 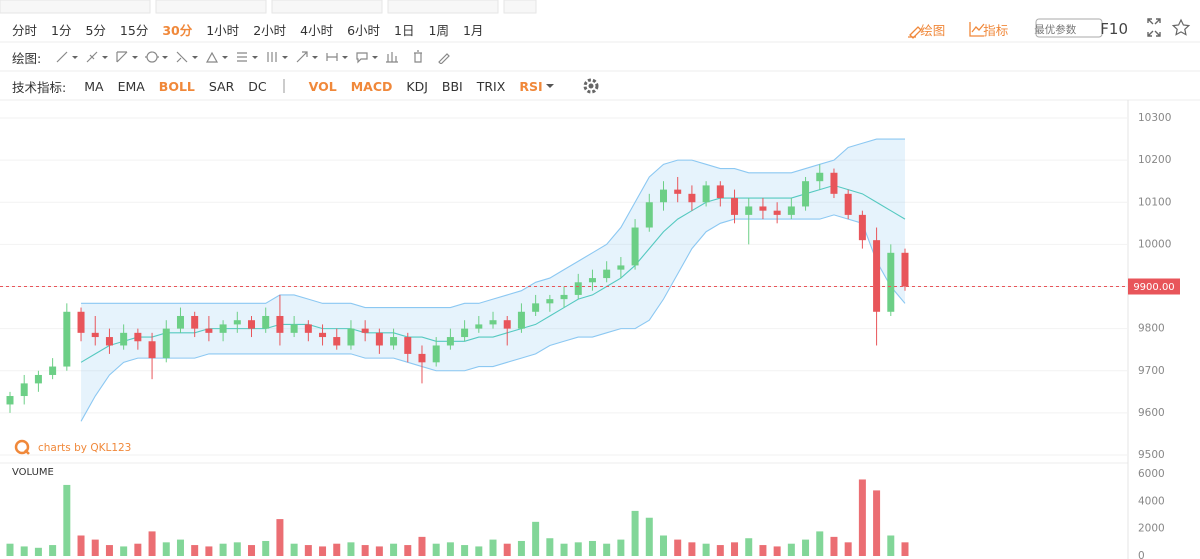 What do you see at coordinates (364, 30) in the screenshot?
I see `timeframe: 6小时` at bounding box center [364, 30].